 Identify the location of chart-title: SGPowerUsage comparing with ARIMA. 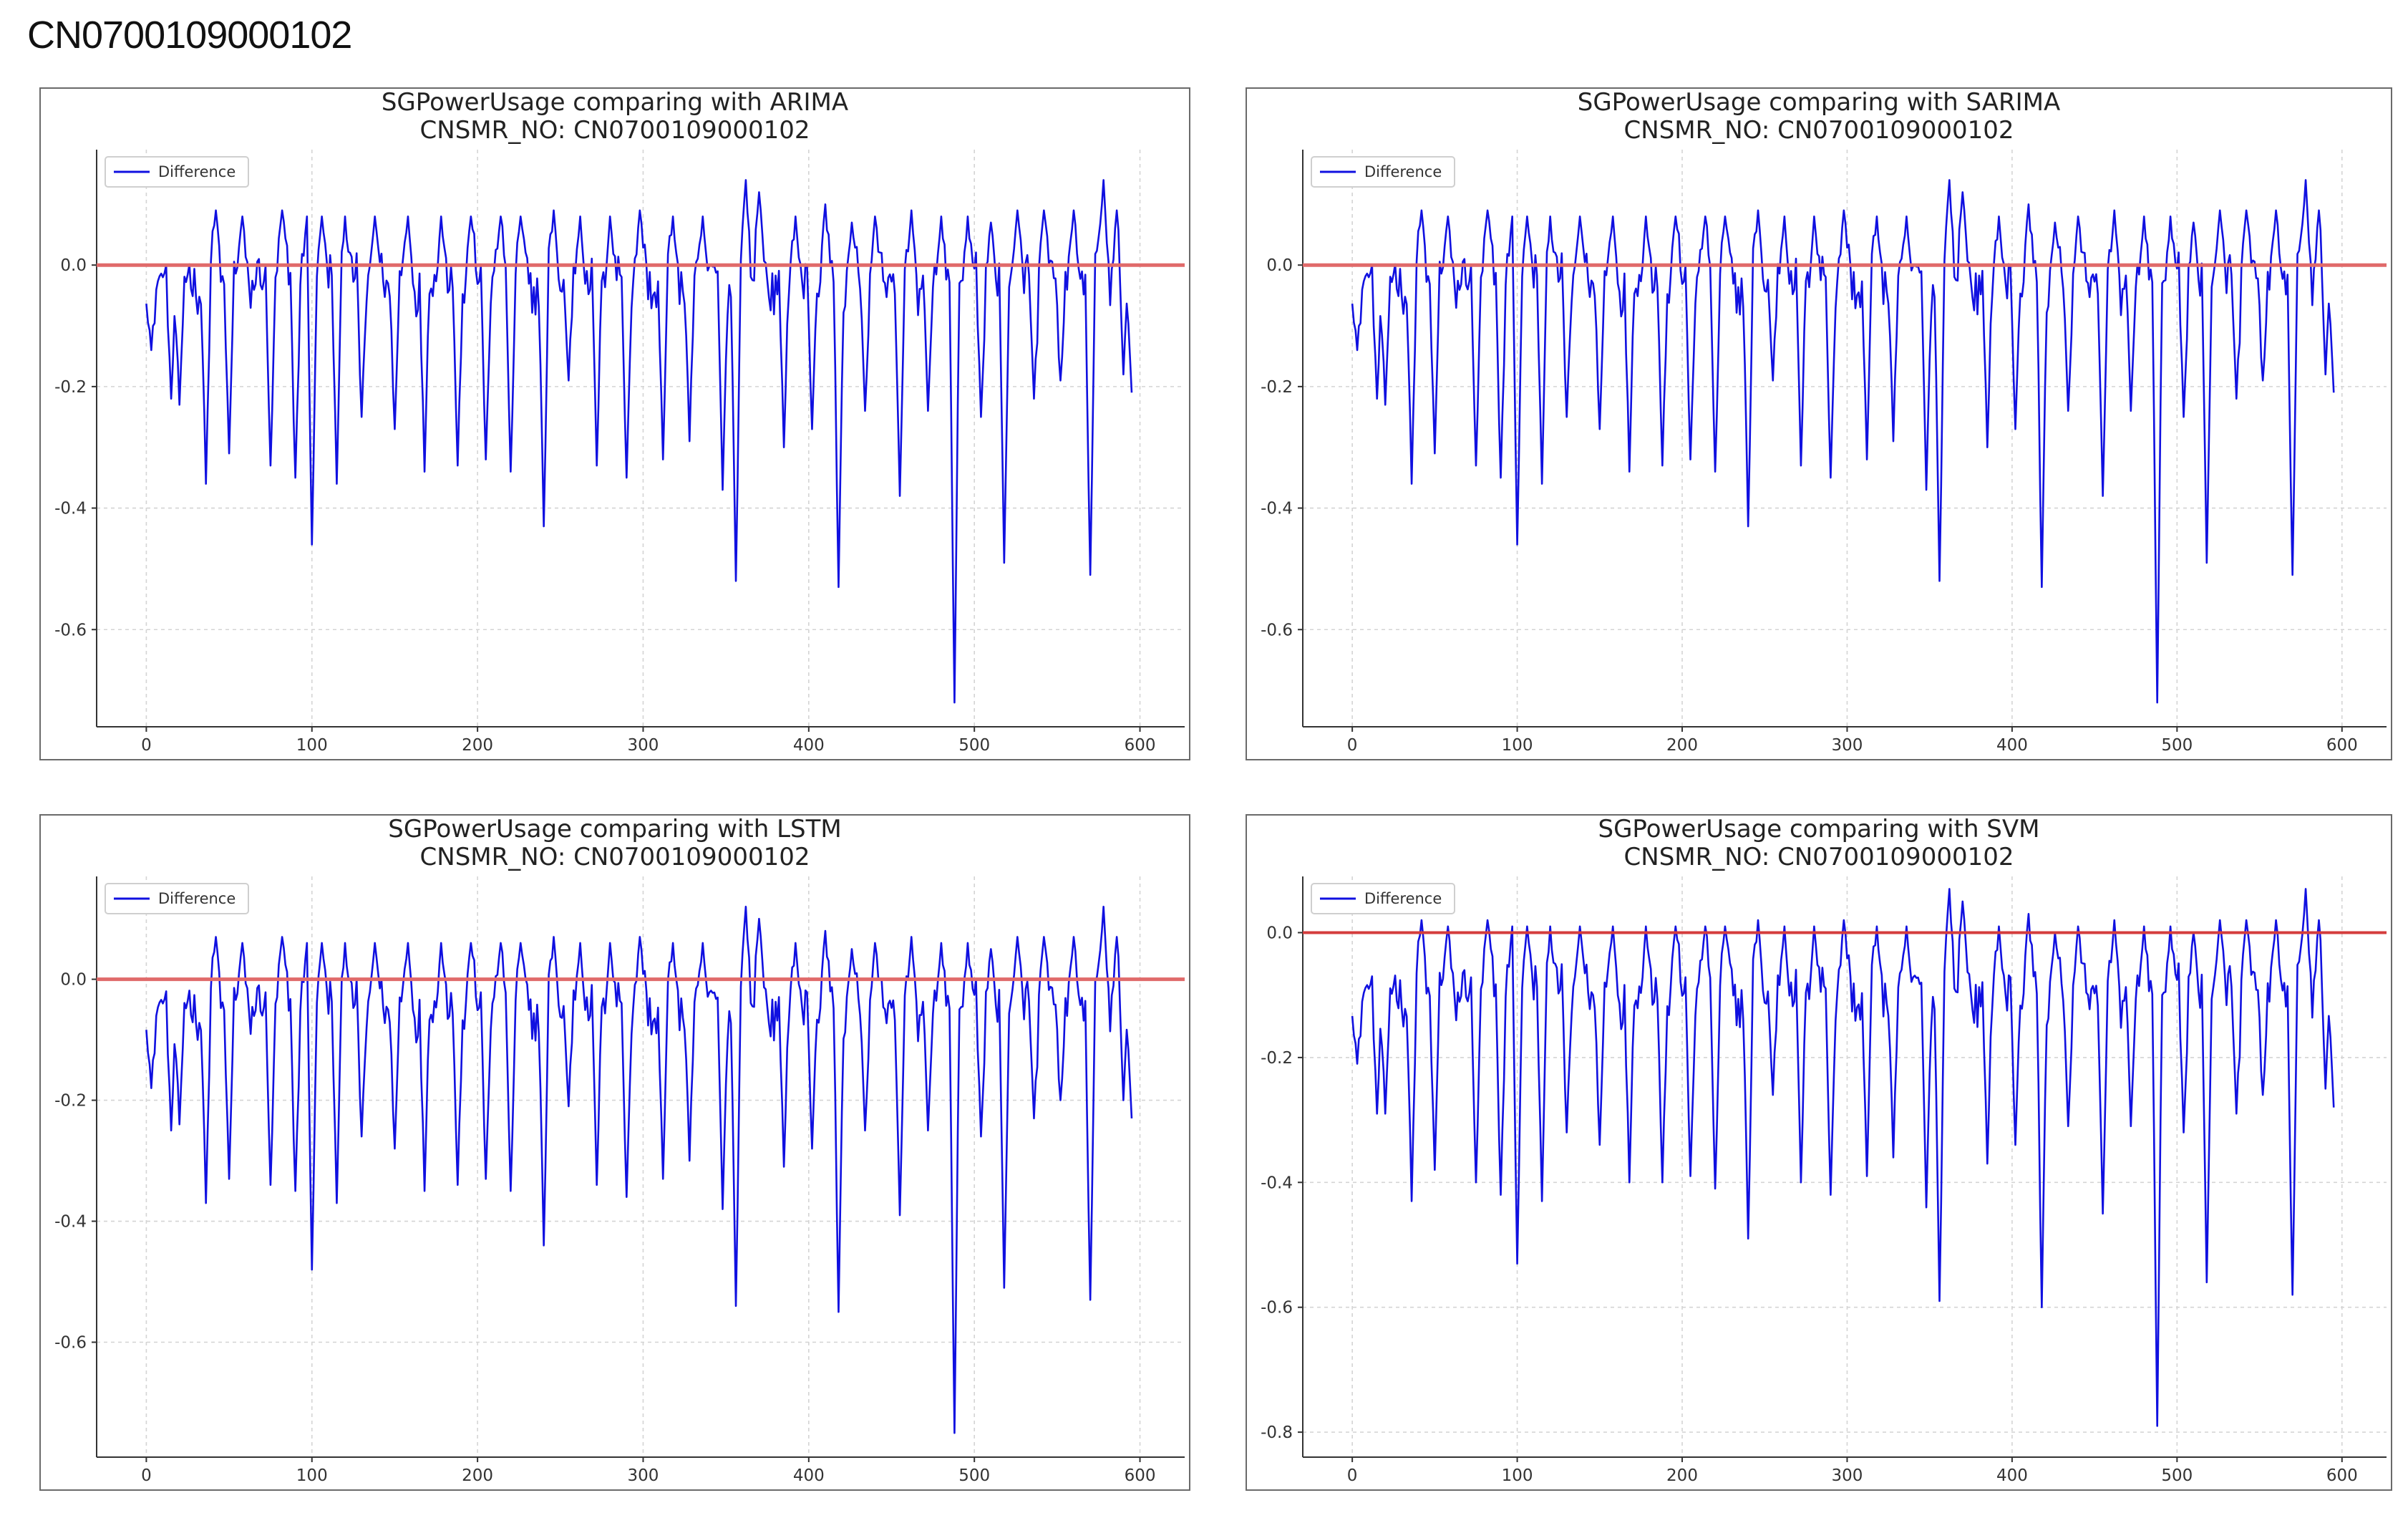
(615, 103).